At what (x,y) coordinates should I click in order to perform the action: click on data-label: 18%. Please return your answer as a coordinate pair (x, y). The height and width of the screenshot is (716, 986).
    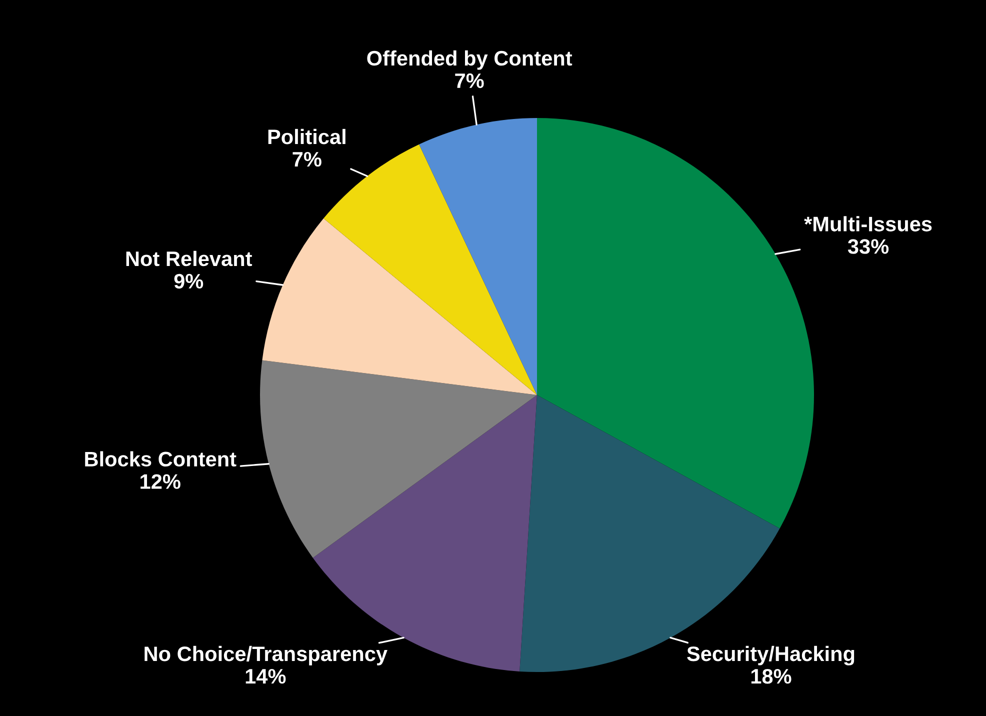
    Looking at the image, I should click on (771, 676).